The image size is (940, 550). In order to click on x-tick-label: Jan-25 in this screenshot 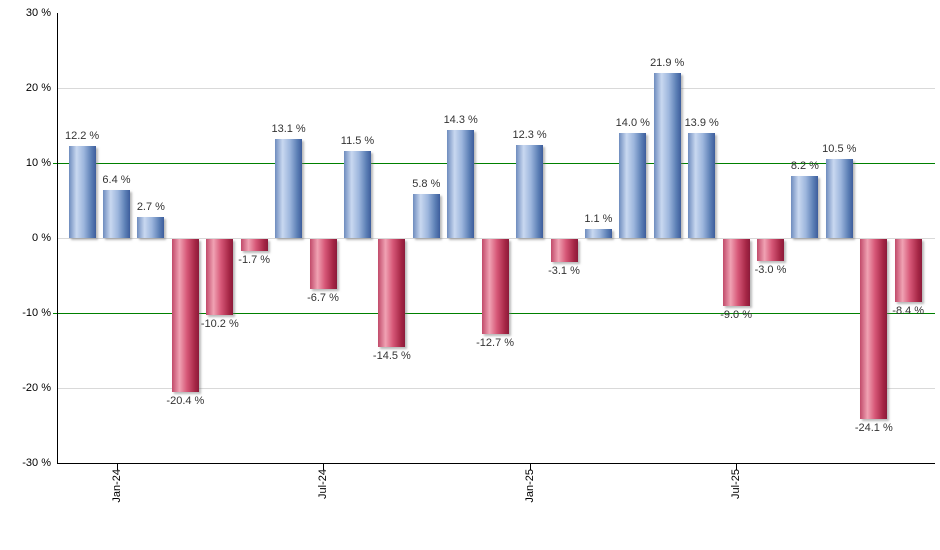, I will do `click(529, 486)`.